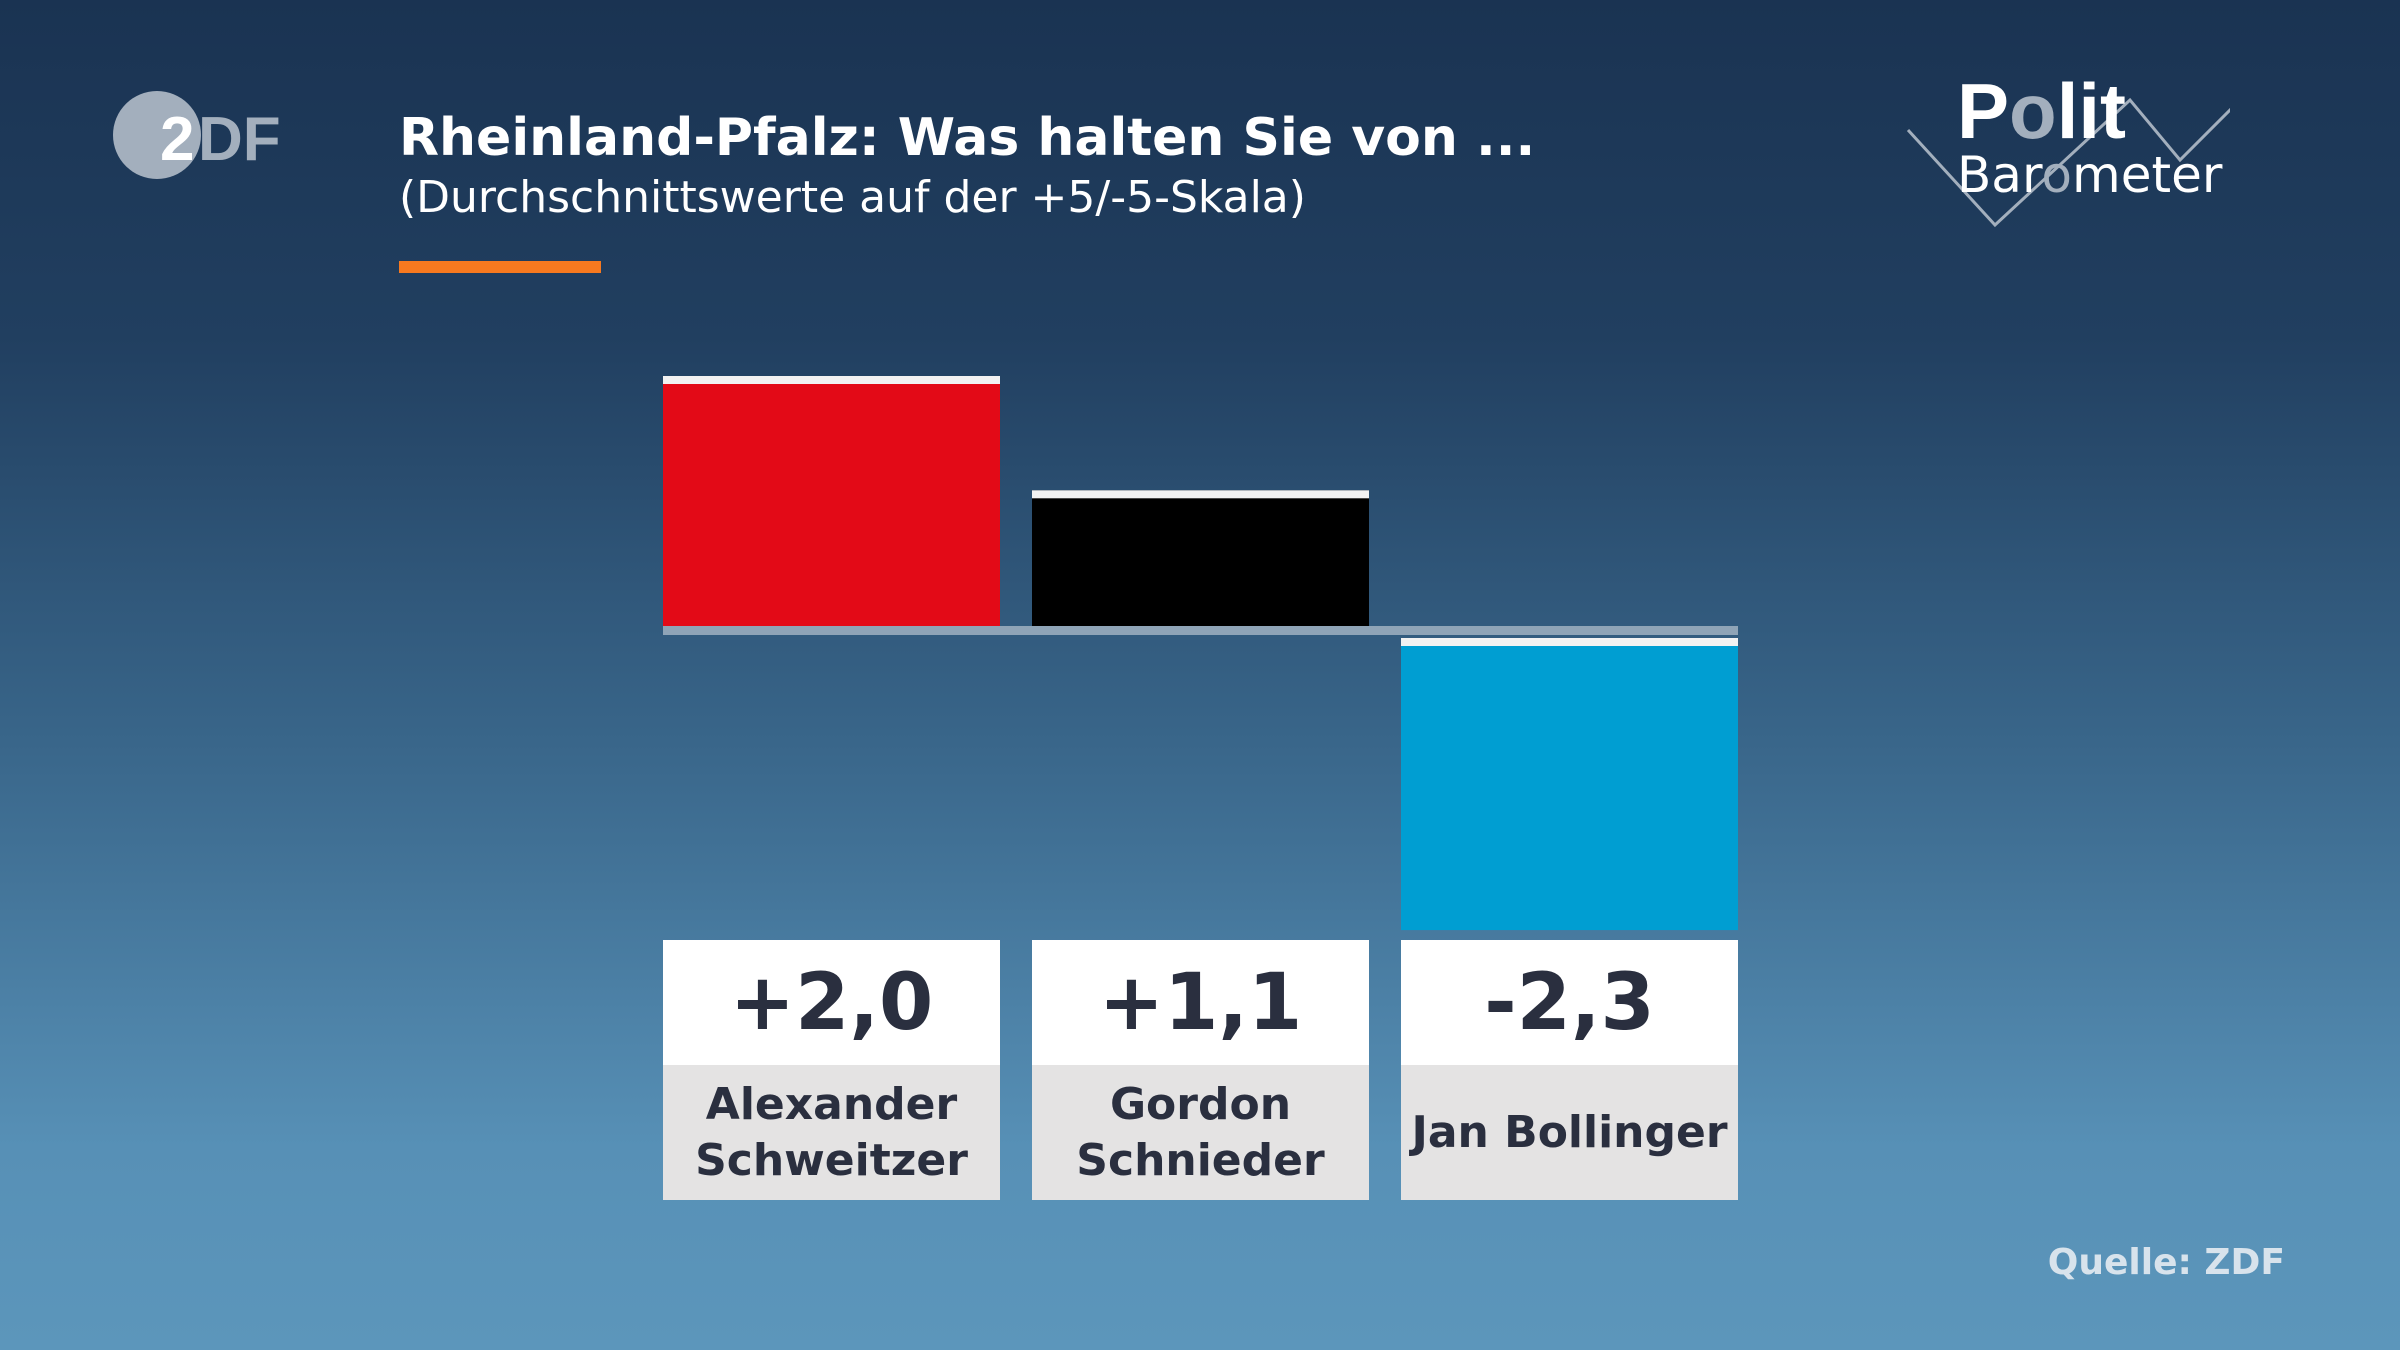 The height and width of the screenshot is (1350, 2400). Describe the element at coordinates (500, 267) in the screenshot. I see `accent-bar` at that location.